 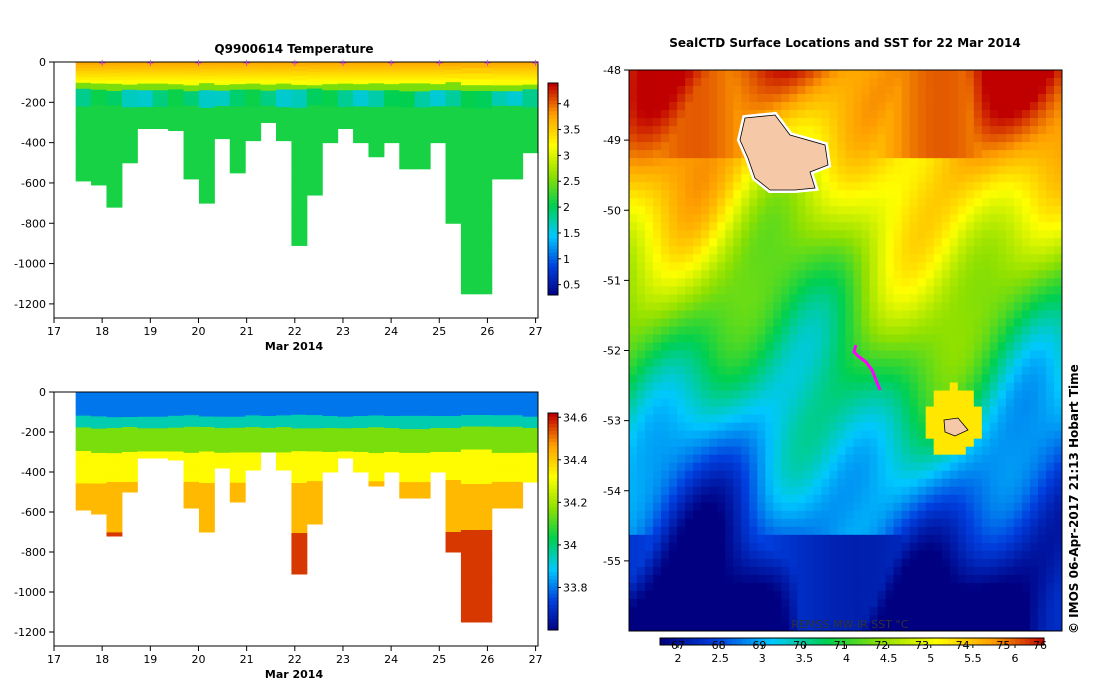 I want to click on cast-column, so click(x=468, y=507).